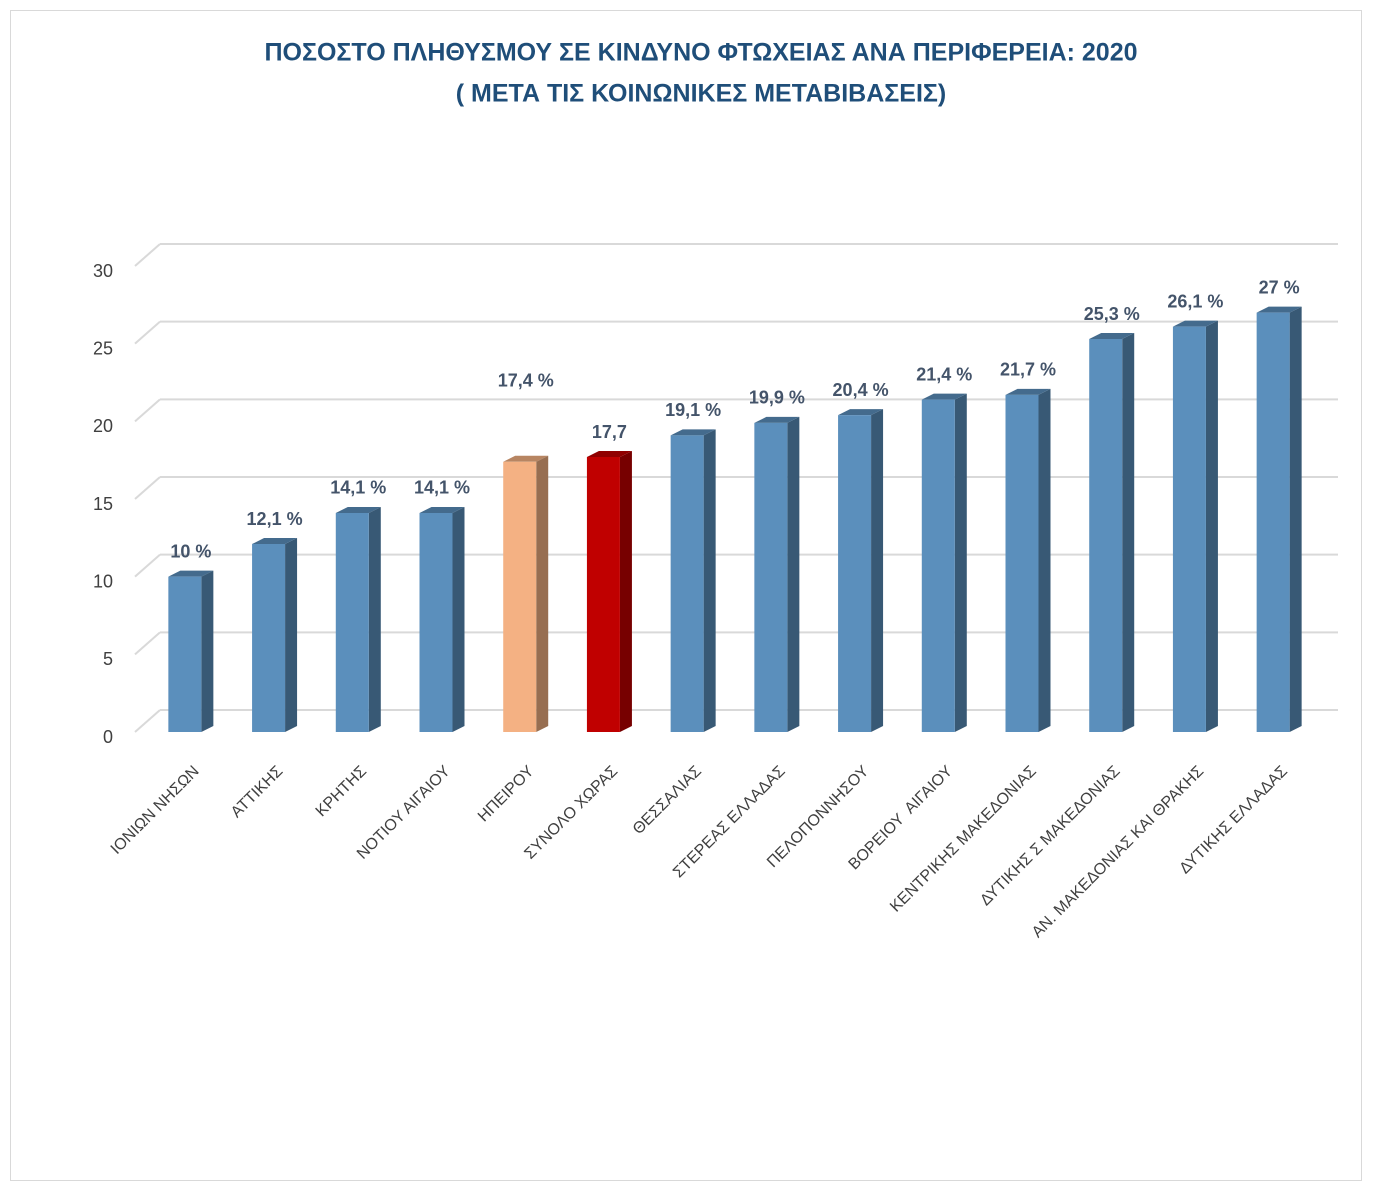 This screenshot has height=1193, width=1374. I want to click on x-tick-label: ΘΕΣΣΑΛΙΑΣ, so click(667, 800).